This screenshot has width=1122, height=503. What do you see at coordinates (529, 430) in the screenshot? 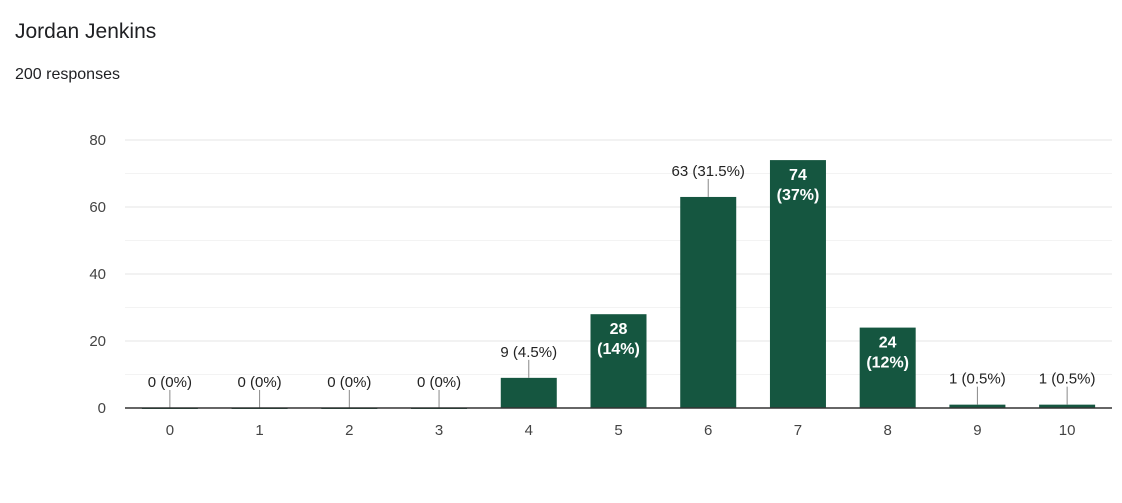
I see `x-tick-label: 4` at bounding box center [529, 430].